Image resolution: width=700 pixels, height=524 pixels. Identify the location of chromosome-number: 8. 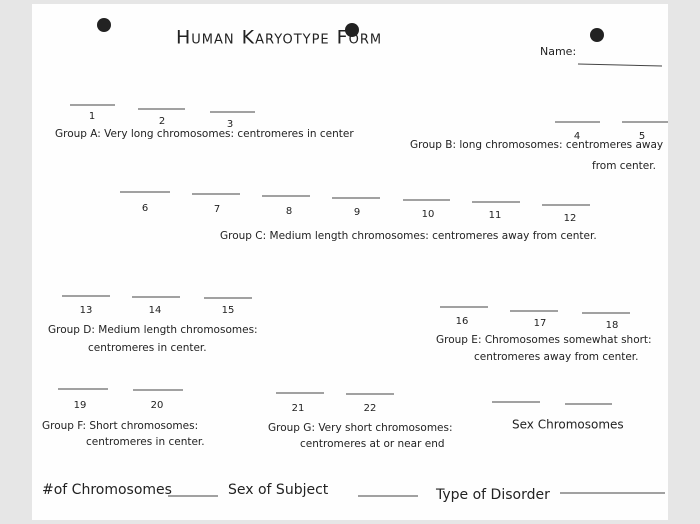
(289, 211).